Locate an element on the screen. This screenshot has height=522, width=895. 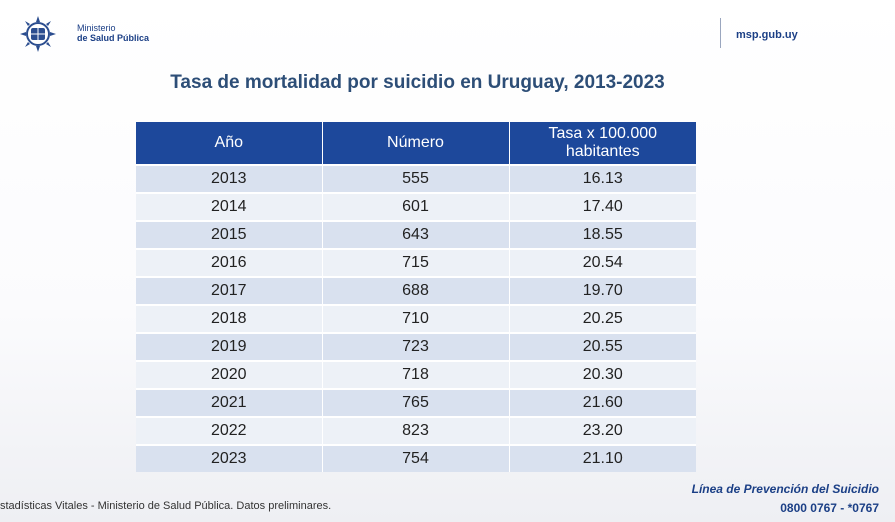
rate-cell: 16.13 is located at coordinates (602, 178).